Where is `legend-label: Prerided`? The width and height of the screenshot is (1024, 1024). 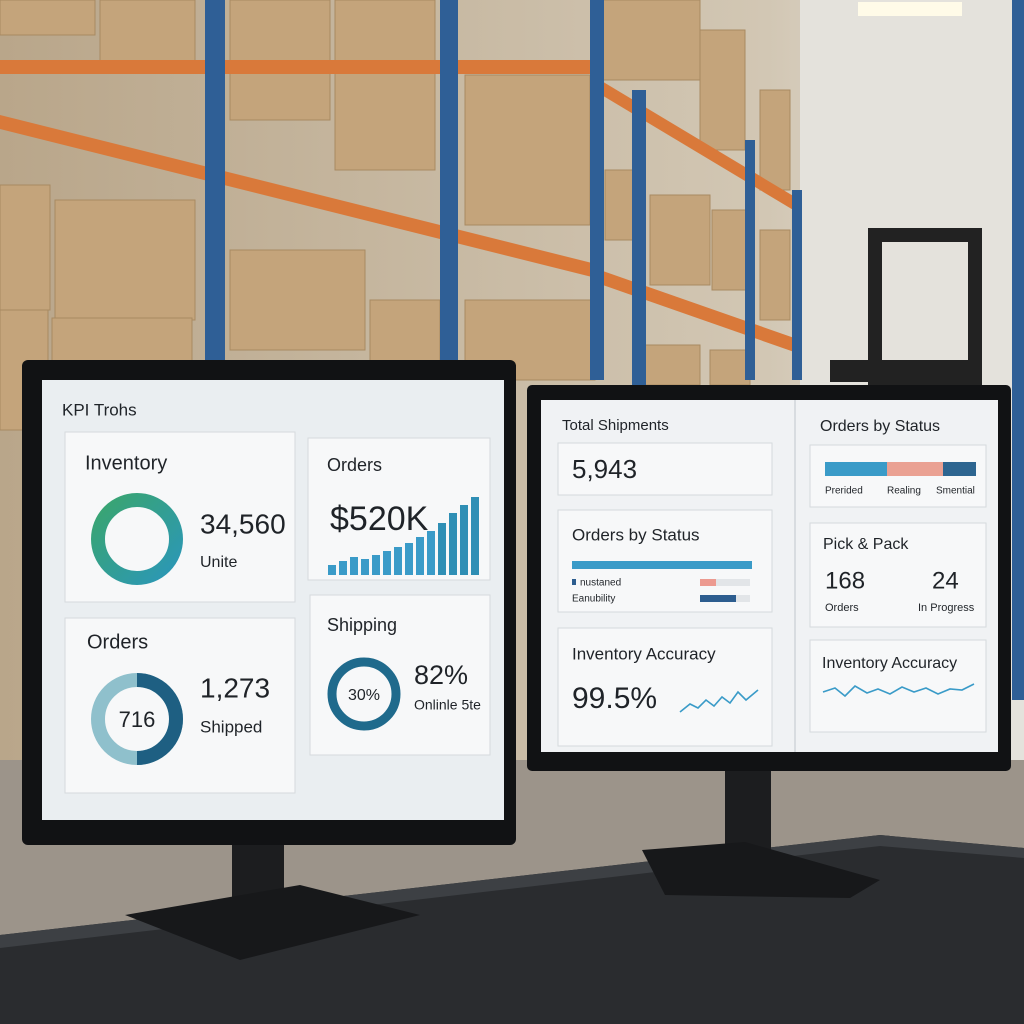 legend-label: Prerided is located at coordinates (844, 491).